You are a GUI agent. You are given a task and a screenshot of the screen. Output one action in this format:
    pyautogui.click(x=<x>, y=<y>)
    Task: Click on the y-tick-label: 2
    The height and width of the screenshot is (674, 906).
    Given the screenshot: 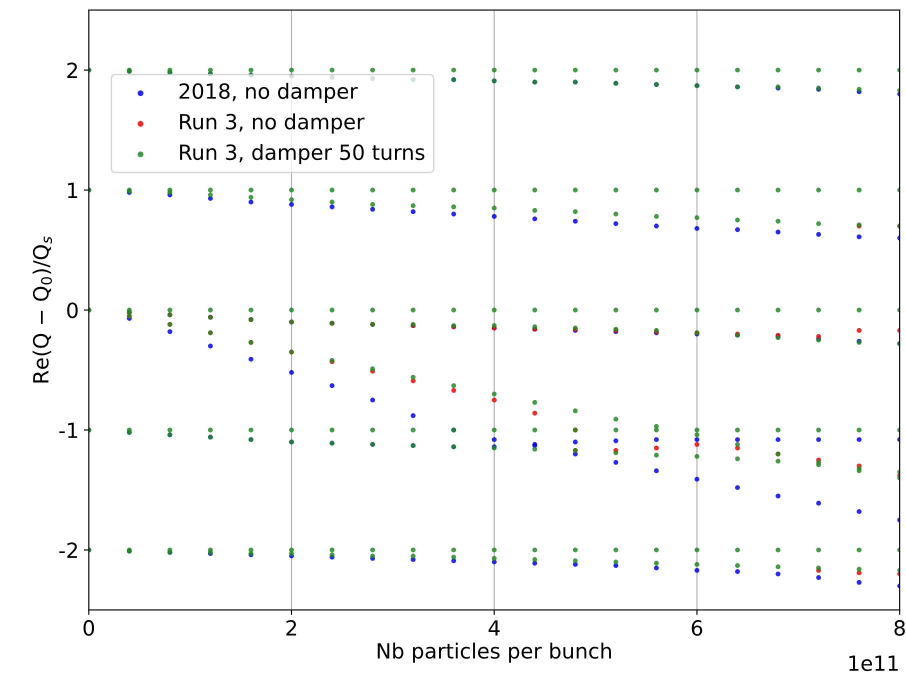 What is the action you would take?
    pyautogui.click(x=72, y=70)
    